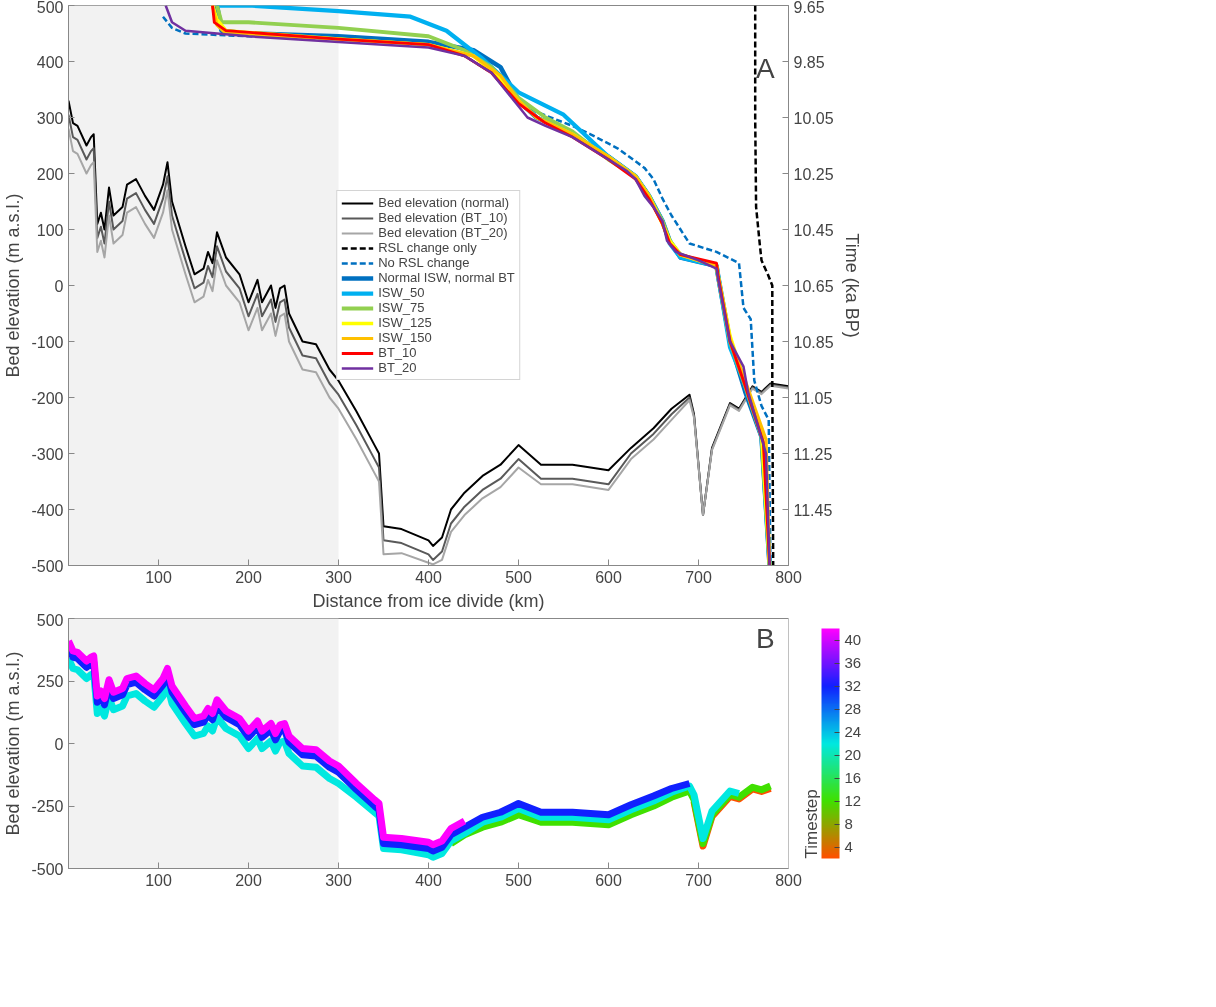  What do you see at coordinates (50, 681) in the screenshot?
I see `y-tick-label: 250` at bounding box center [50, 681].